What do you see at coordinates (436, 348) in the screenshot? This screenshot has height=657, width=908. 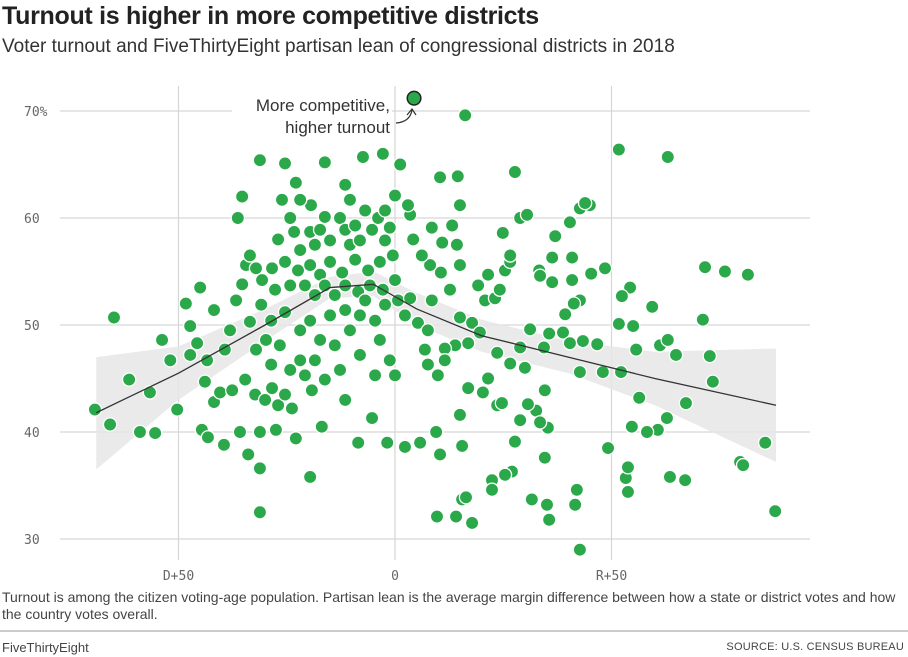 I see `trend-line` at bounding box center [436, 348].